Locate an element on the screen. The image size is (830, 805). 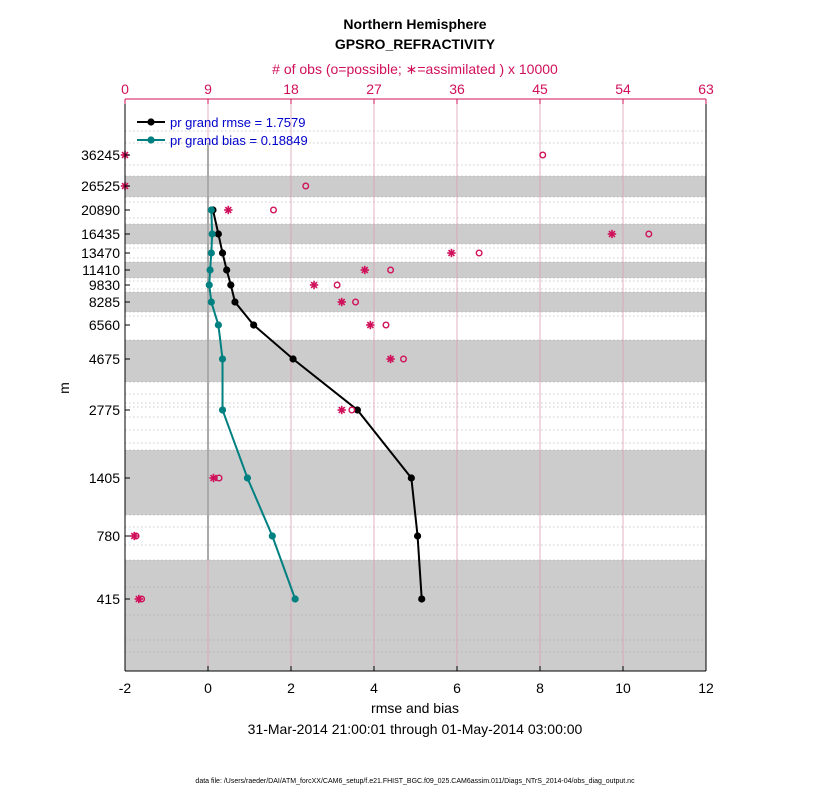
series-layer is located at coordinates (315, 404).